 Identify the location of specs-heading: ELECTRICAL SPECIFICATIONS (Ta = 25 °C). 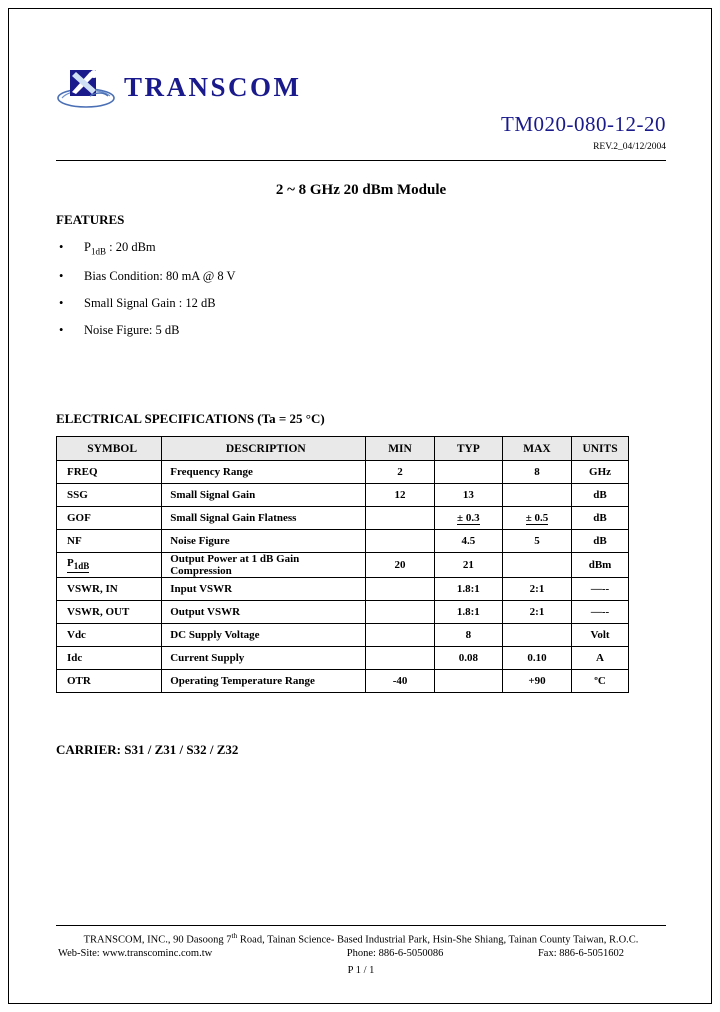
(190, 418).